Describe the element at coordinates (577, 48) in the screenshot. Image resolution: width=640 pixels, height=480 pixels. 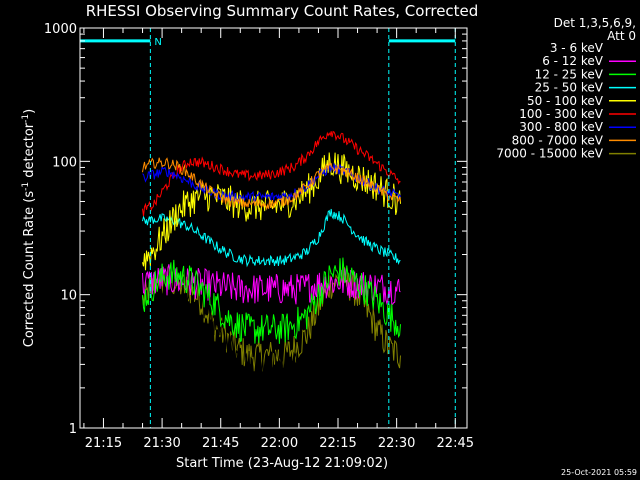
I see `legend-entry-label: 3 - 6 keV` at that location.